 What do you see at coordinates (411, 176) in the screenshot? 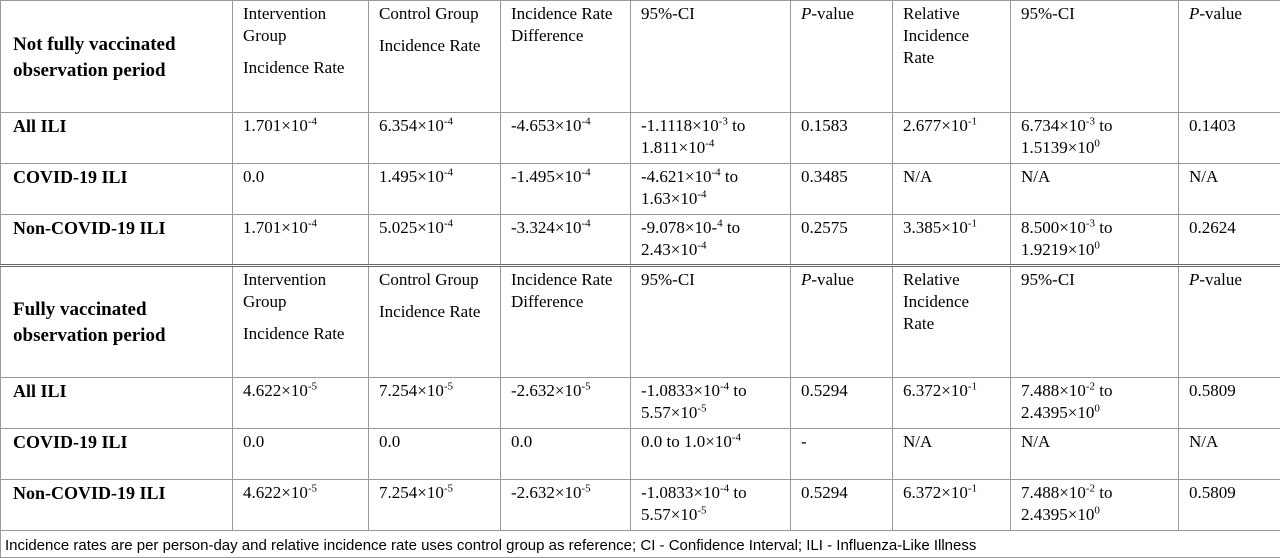
I see `text: 1.495×10` at bounding box center [411, 176].